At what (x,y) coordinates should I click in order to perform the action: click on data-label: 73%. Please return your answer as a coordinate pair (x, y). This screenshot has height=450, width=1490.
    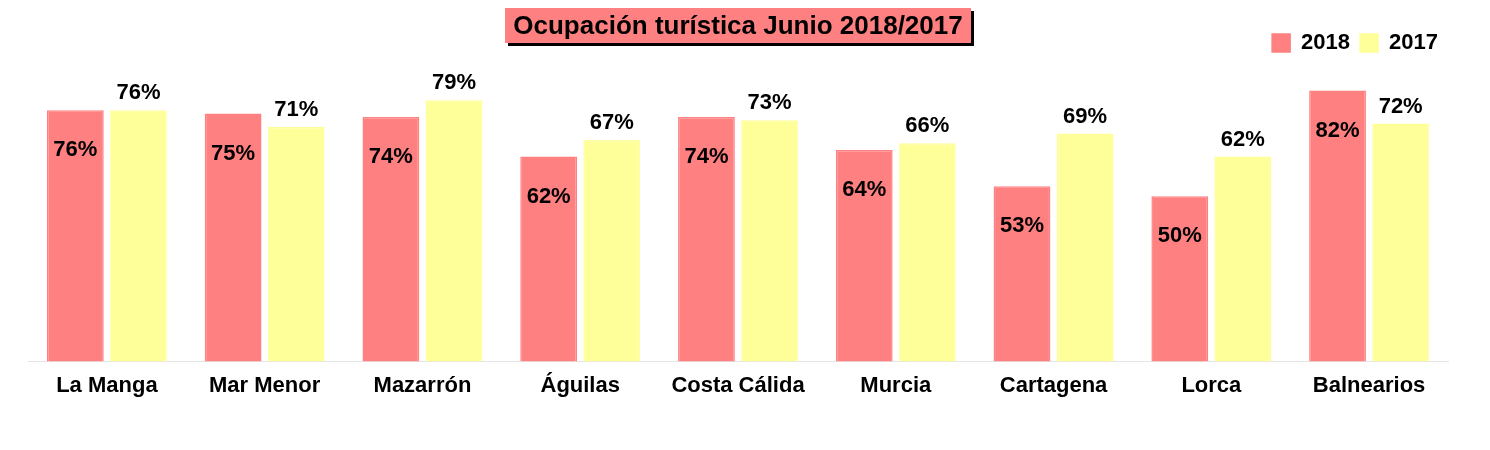
    Looking at the image, I should click on (769, 102).